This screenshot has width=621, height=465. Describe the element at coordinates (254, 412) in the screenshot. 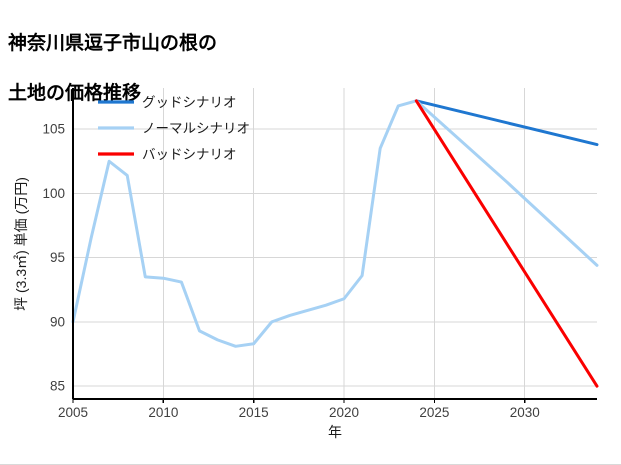

I see `x-tick-label: 2015` at that location.